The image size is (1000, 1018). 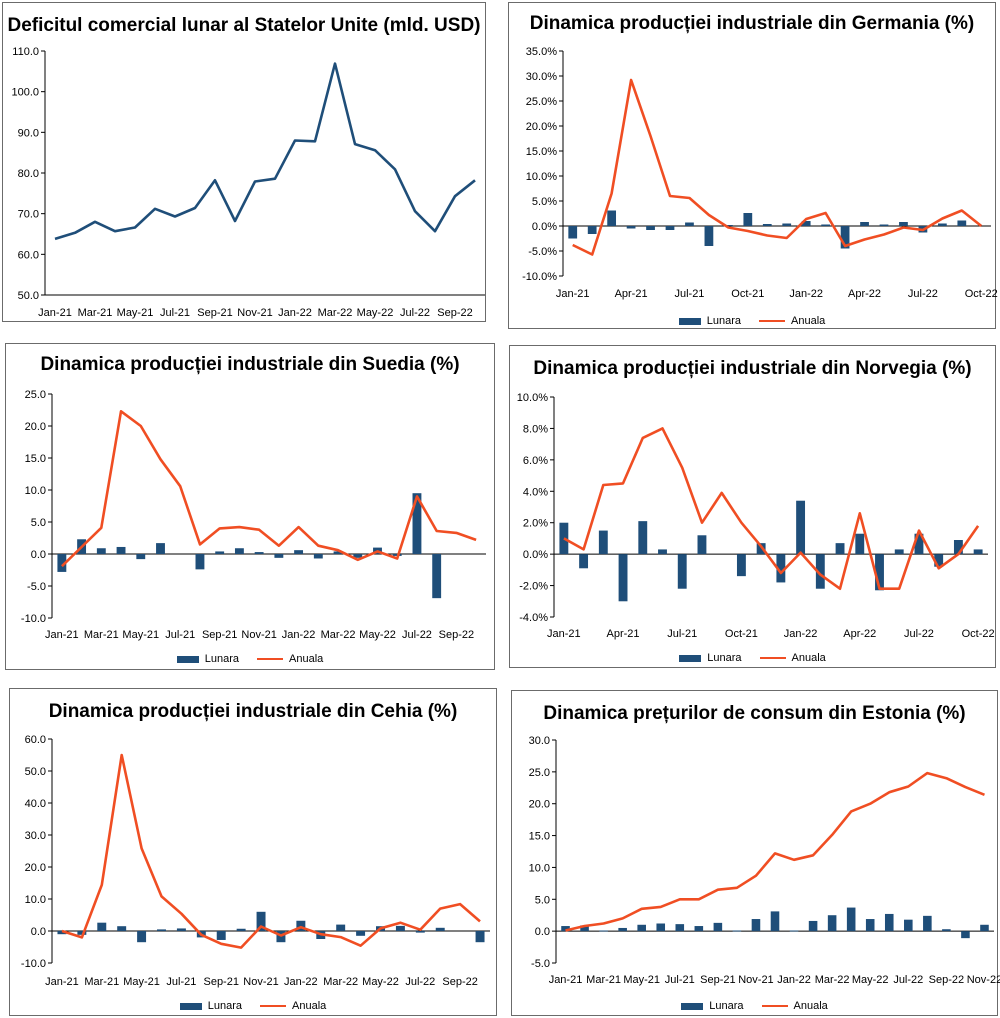 What do you see at coordinates (301, 982) in the screenshot?
I see `cz-xtick-label: Jan-22` at bounding box center [301, 982].